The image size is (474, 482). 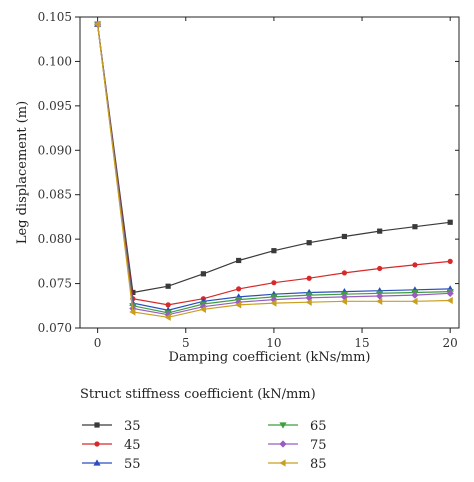 I want to click on y-tick-label: 0.080, so click(x=55, y=239).